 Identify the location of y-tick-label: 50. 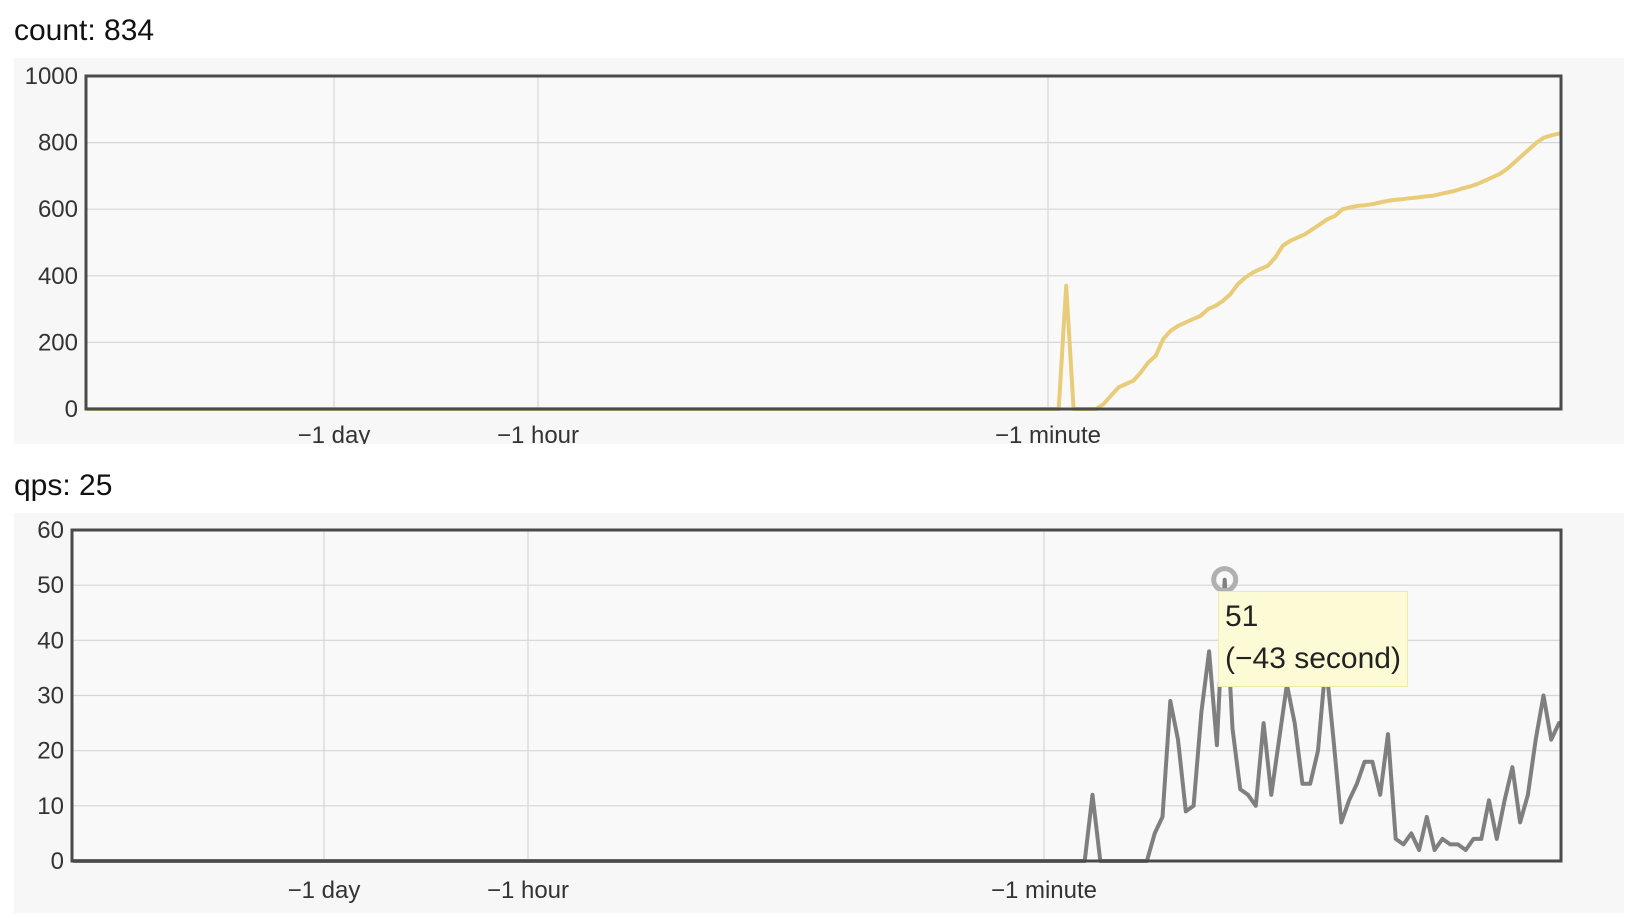
(50, 585).